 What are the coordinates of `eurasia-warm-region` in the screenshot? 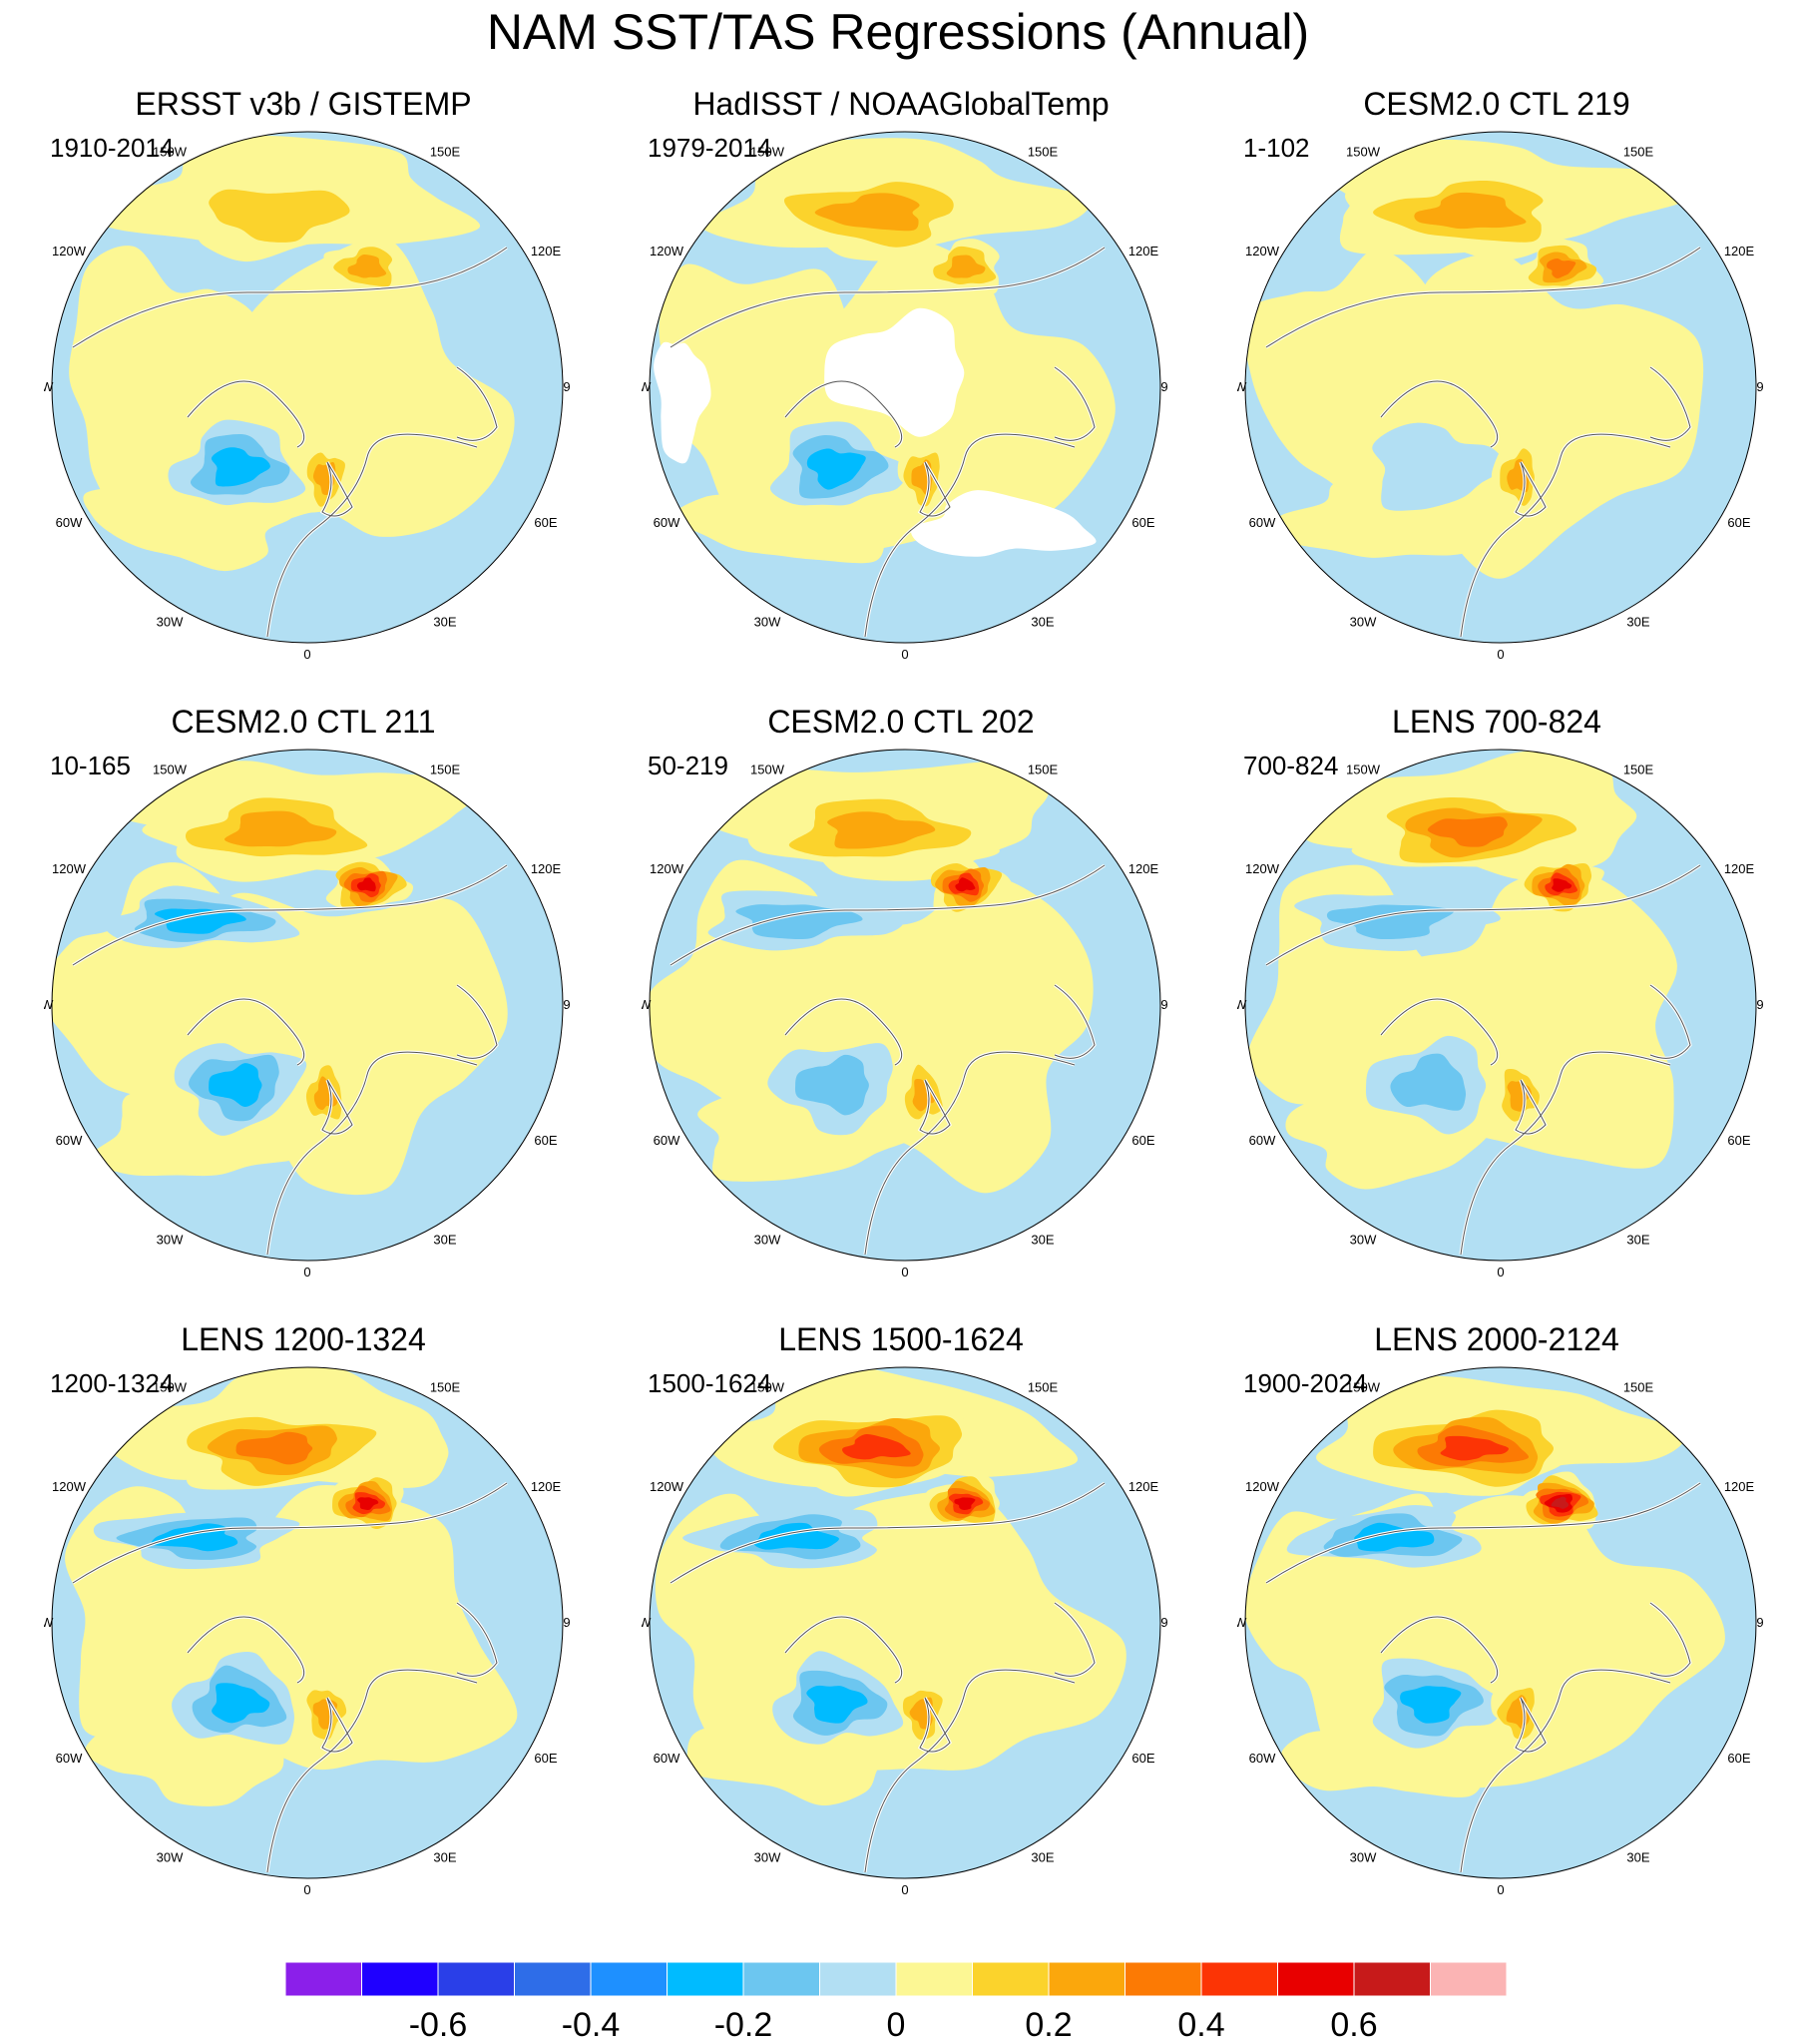 It's located at (1552, 416).